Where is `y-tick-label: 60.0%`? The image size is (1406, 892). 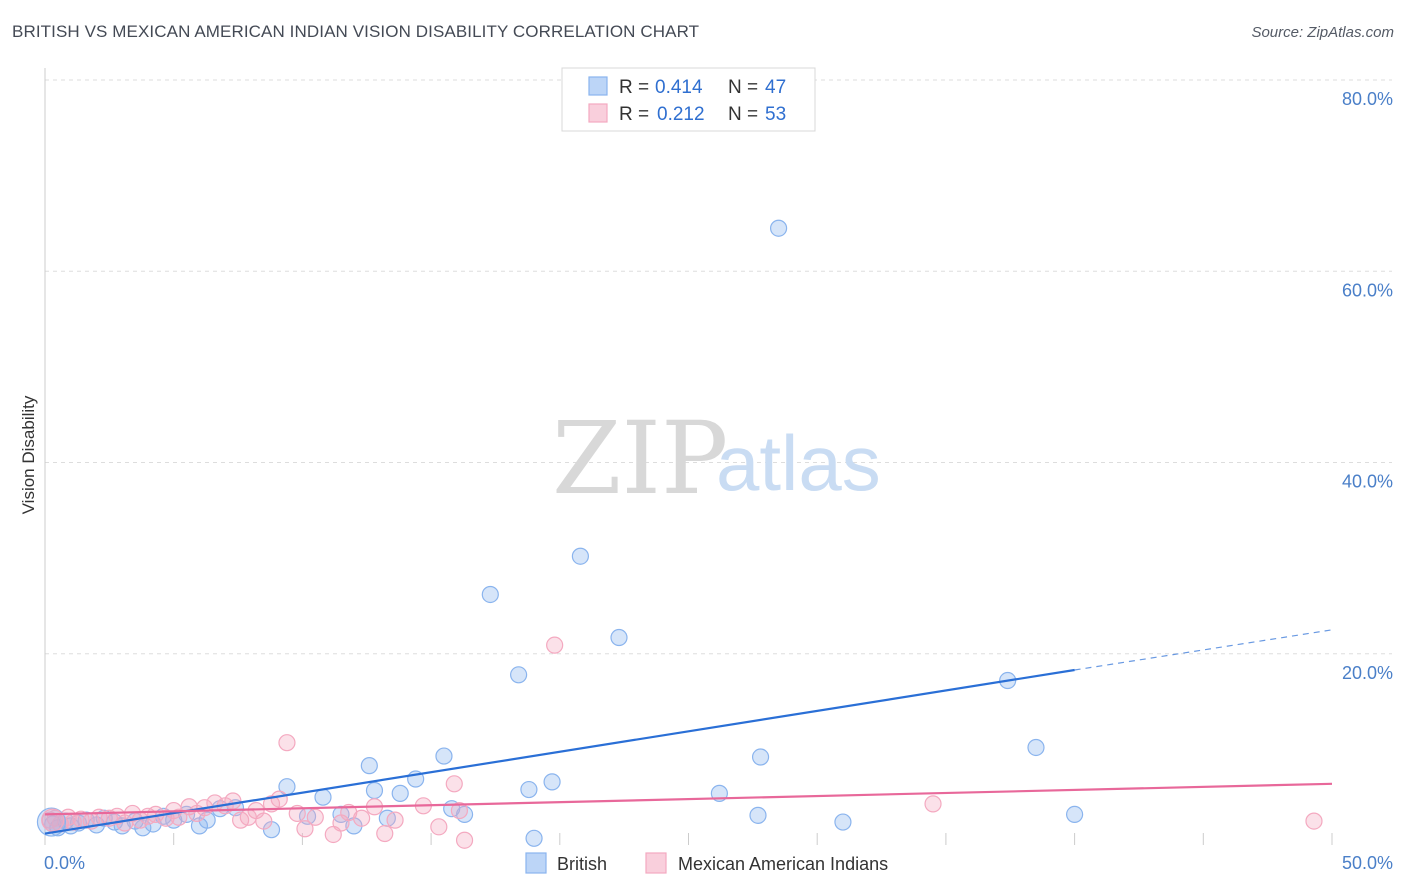 y-tick-label: 60.0% is located at coordinates (1367, 290).